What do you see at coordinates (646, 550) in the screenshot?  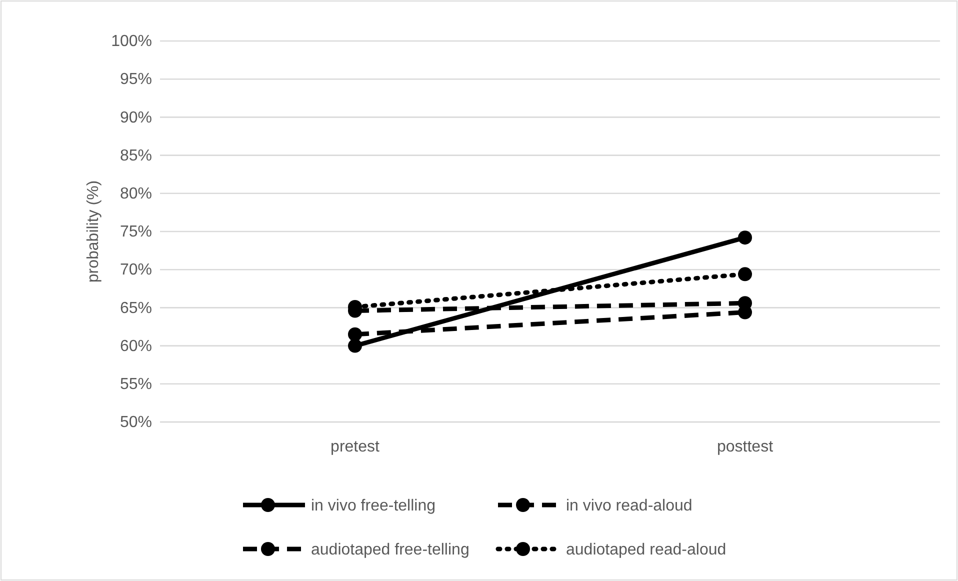 I see `legend-label: audiotaped read-aloud` at bounding box center [646, 550].